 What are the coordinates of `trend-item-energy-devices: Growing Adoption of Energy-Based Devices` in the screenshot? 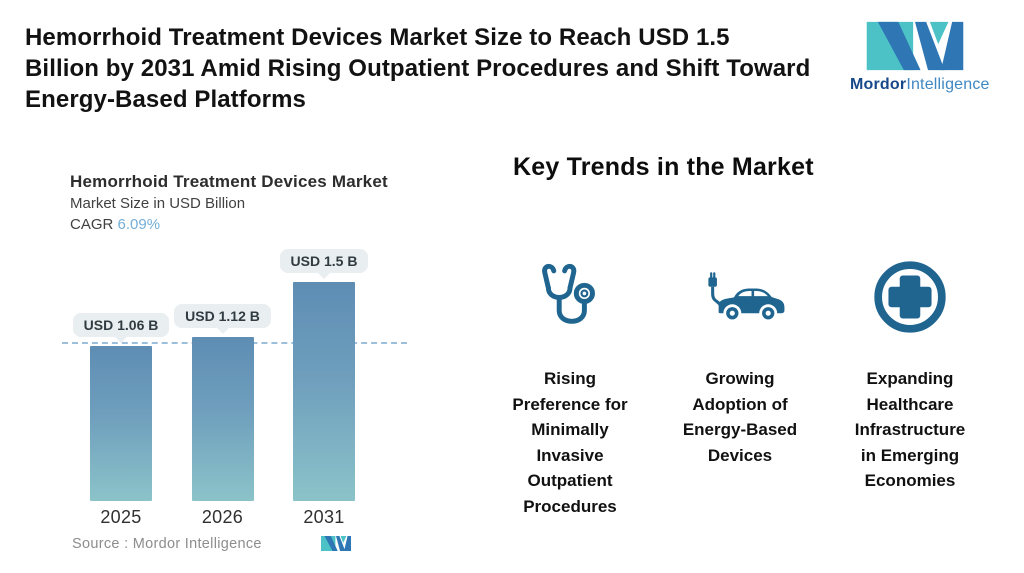 It's located at (740, 385).